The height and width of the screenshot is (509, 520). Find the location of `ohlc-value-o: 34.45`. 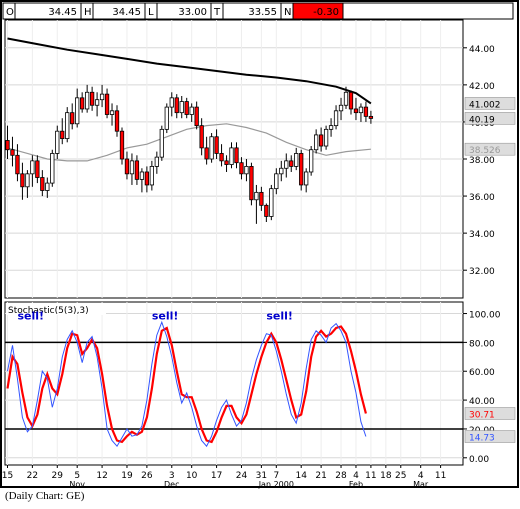

ohlc-value-o: 34.45 is located at coordinates (62, 12).